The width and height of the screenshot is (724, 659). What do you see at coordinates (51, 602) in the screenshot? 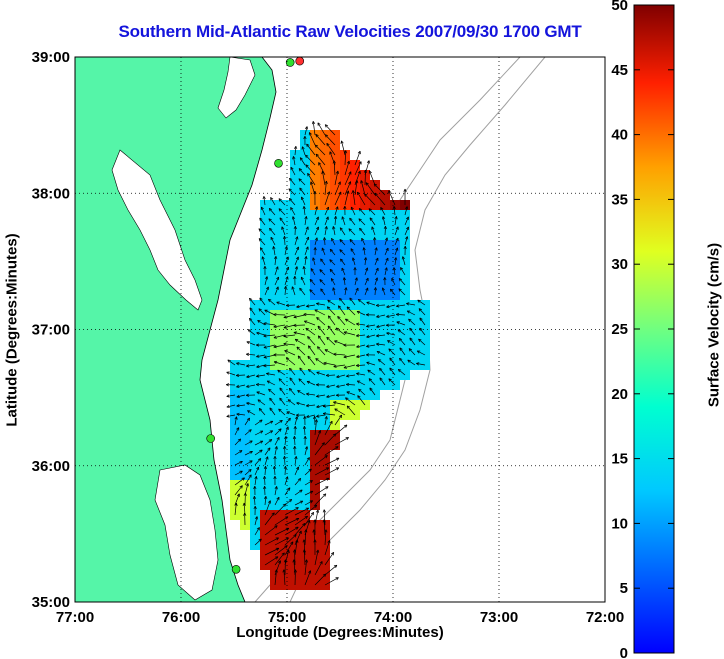
I see `y-tick-label: 35:00` at bounding box center [51, 602].